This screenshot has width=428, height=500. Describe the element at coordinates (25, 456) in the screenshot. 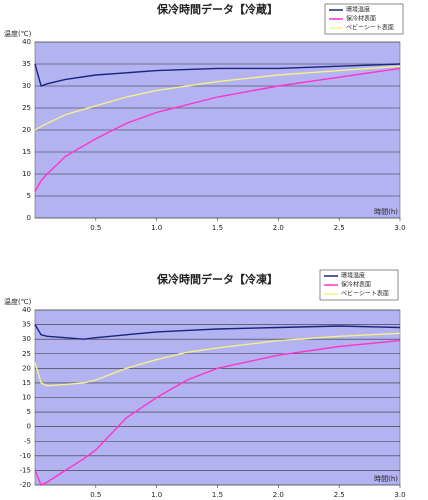

I see `y-tick-label: -10` at that location.